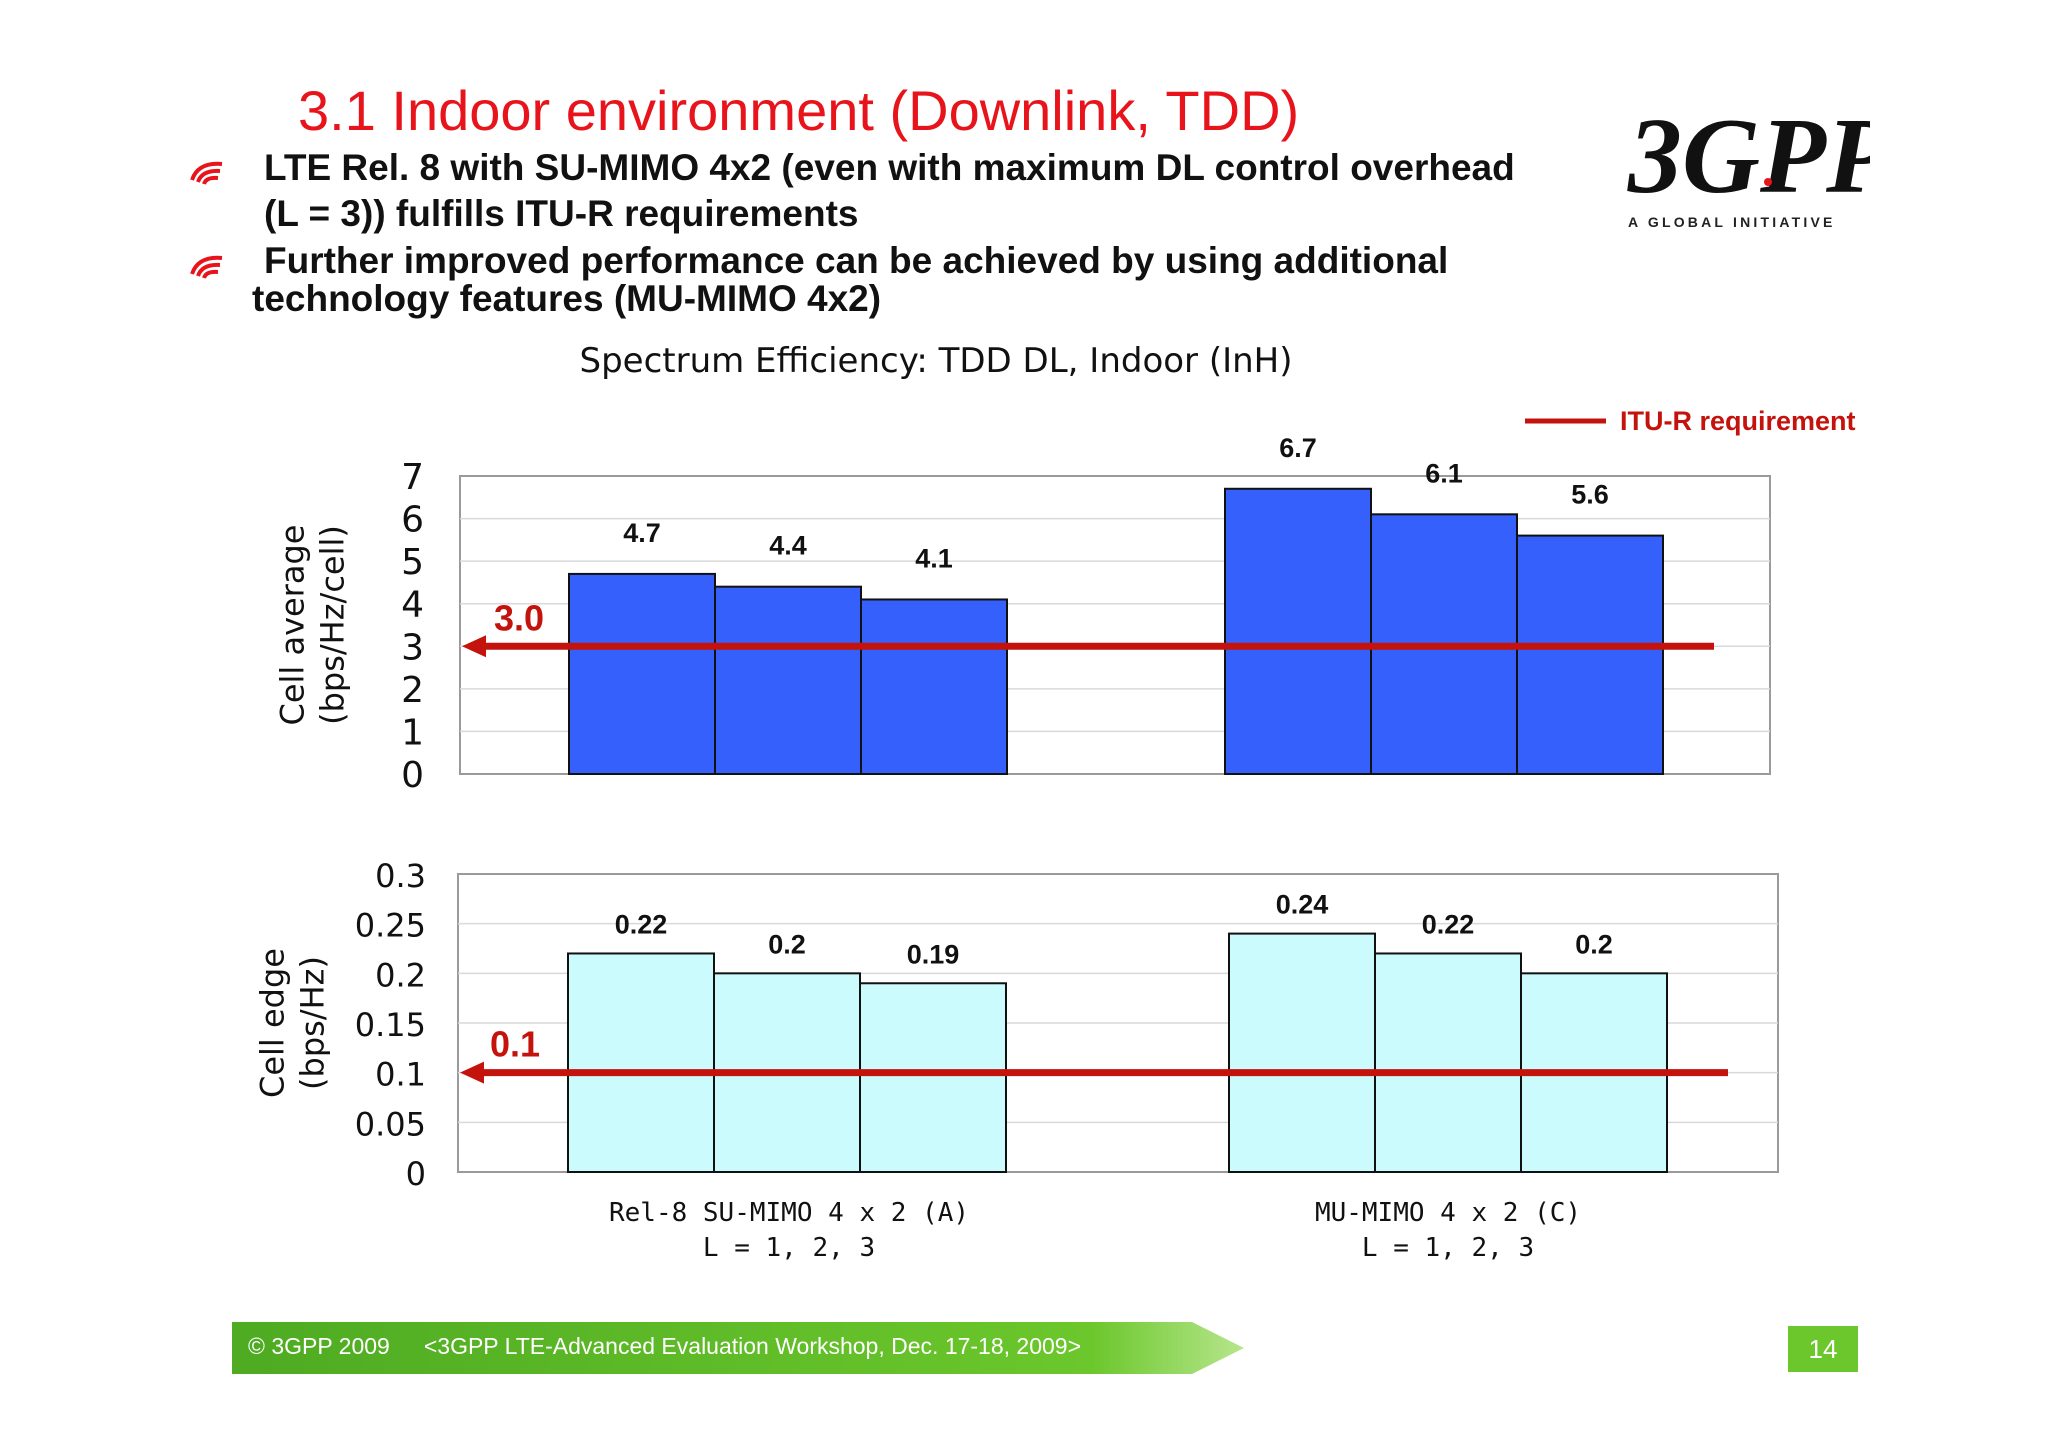 The height and width of the screenshot is (1447, 2048). I want to click on y-tick-label: 2, so click(412, 690).